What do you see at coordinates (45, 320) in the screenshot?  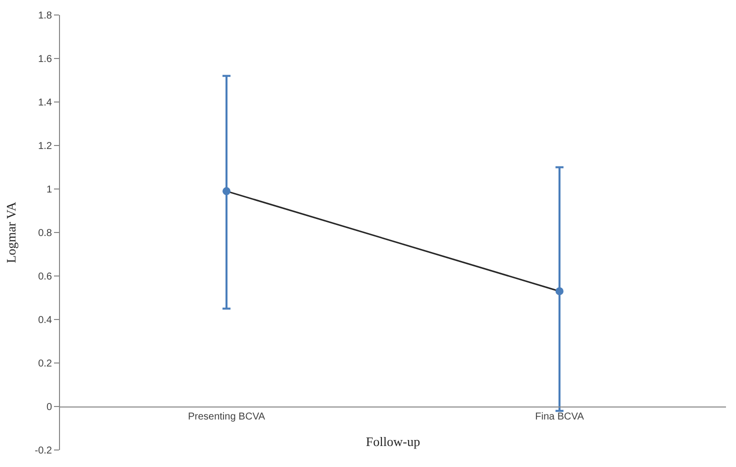 I see `y-tick-label: 0.4` at bounding box center [45, 320].